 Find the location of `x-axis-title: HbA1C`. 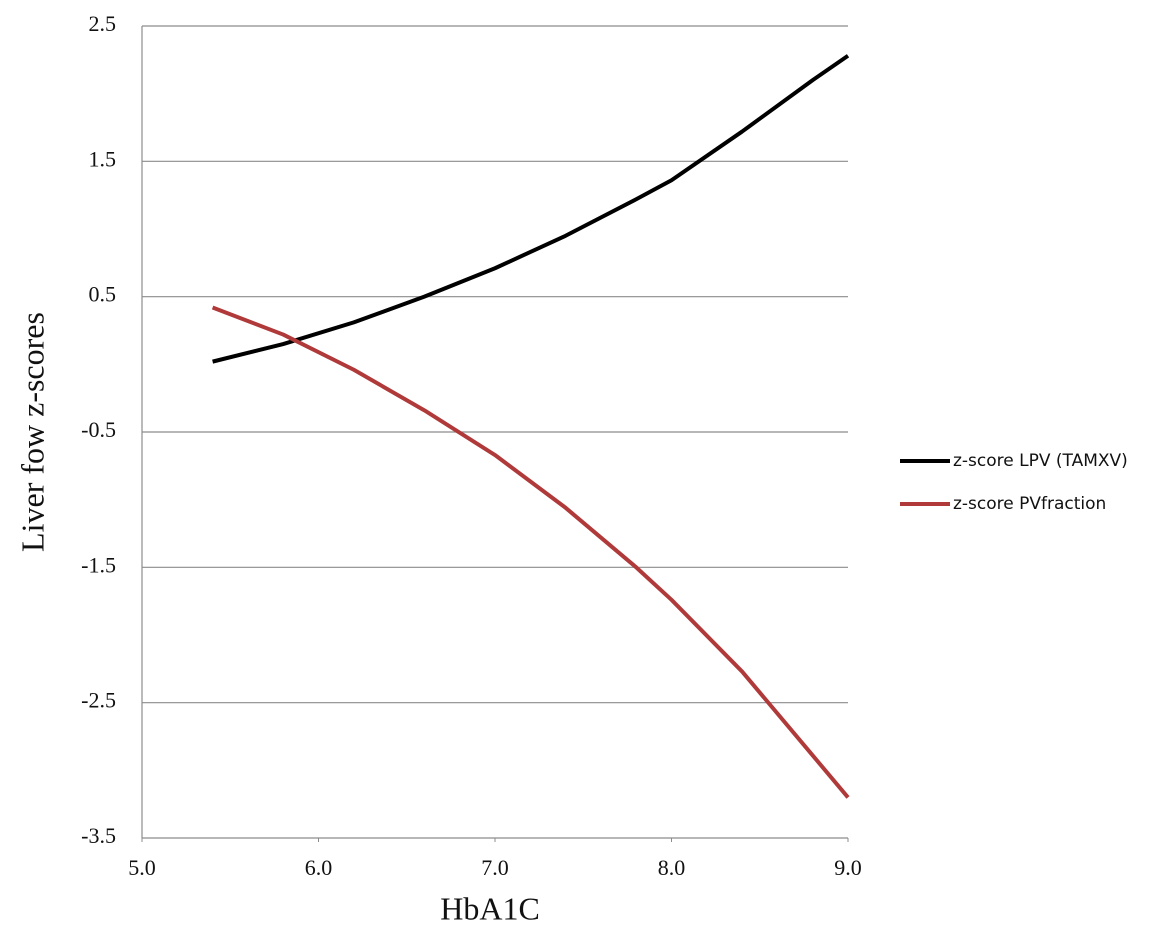

x-axis-title: HbA1C is located at coordinates (490, 908).